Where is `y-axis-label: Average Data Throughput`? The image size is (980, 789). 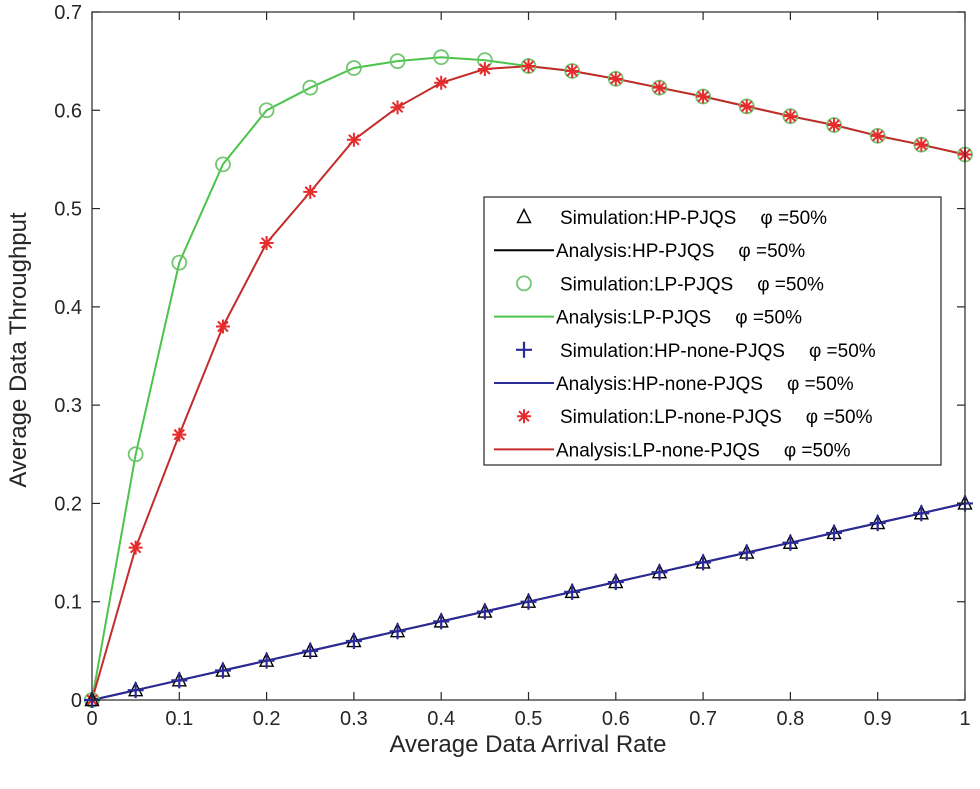
y-axis-label: Average Data Throughput is located at coordinates (18, 350).